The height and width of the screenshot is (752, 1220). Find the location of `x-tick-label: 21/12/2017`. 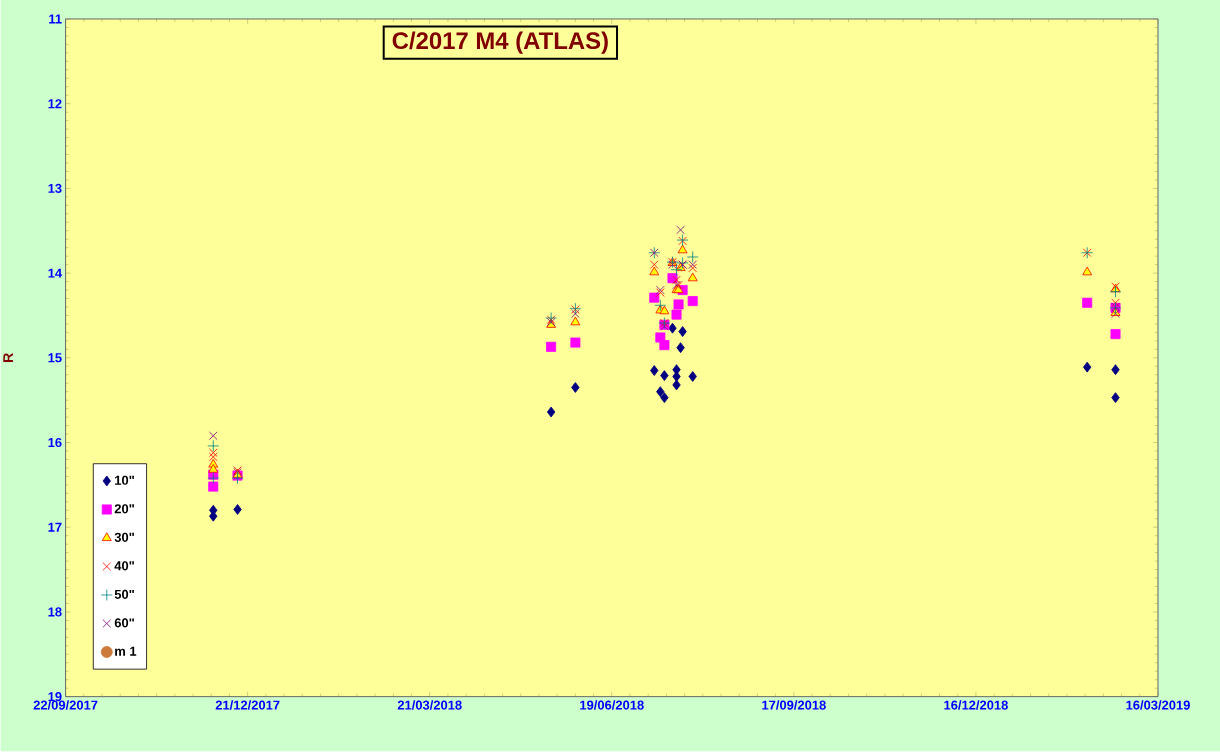

x-tick-label: 21/12/2017 is located at coordinates (247, 705).